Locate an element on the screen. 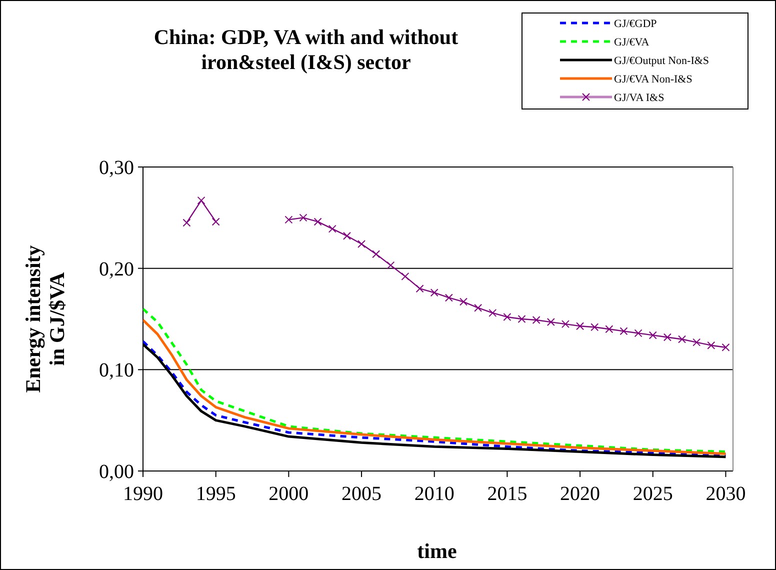 Image resolution: width=776 pixels, height=570 pixels. legend-label: GJ/€VA is located at coordinates (632, 42).